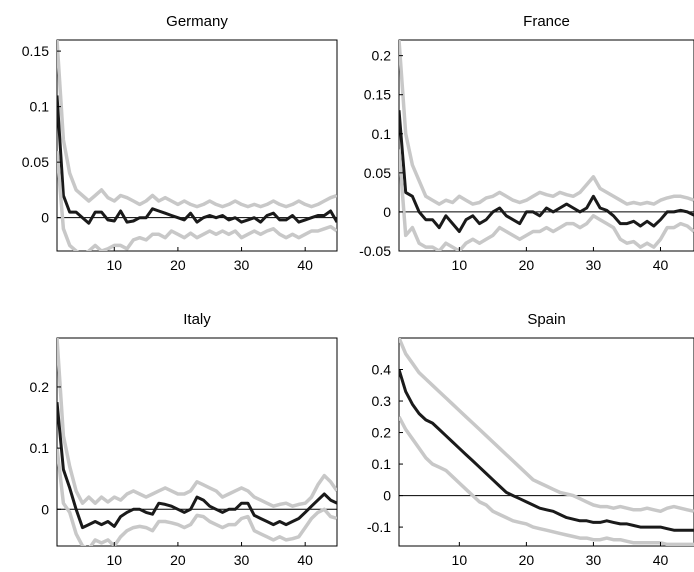 This screenshot has height=572, width=694. I want to click on chart-title: Italy, so click(197, 319).